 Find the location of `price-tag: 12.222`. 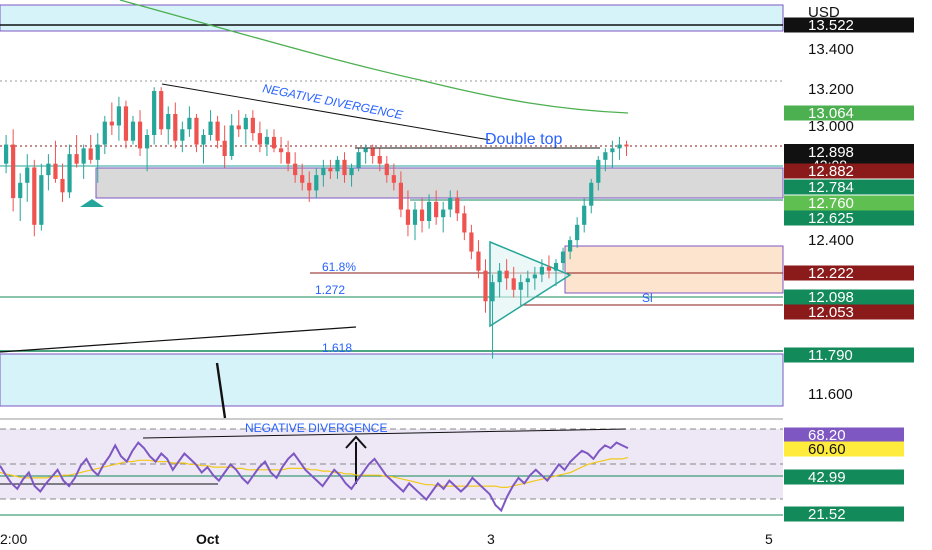

price-tag: 12.222 is located at coordinates (849, 273).